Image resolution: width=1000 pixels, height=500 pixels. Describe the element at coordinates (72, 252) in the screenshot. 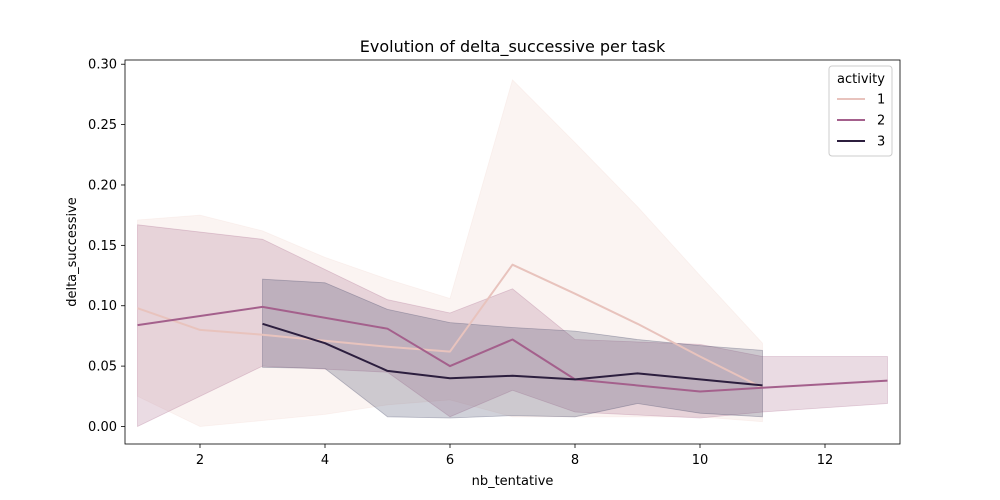

I see `y-axis-label: delta_successive` at that location.